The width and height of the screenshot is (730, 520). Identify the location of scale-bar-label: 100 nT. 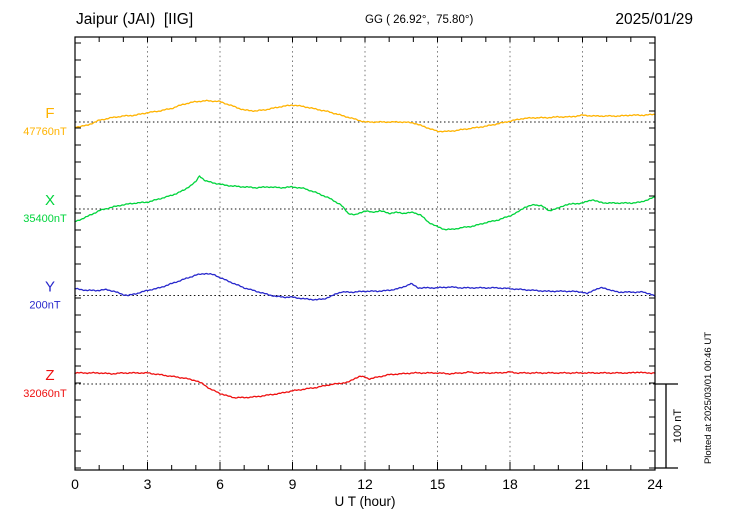
(678, 426).